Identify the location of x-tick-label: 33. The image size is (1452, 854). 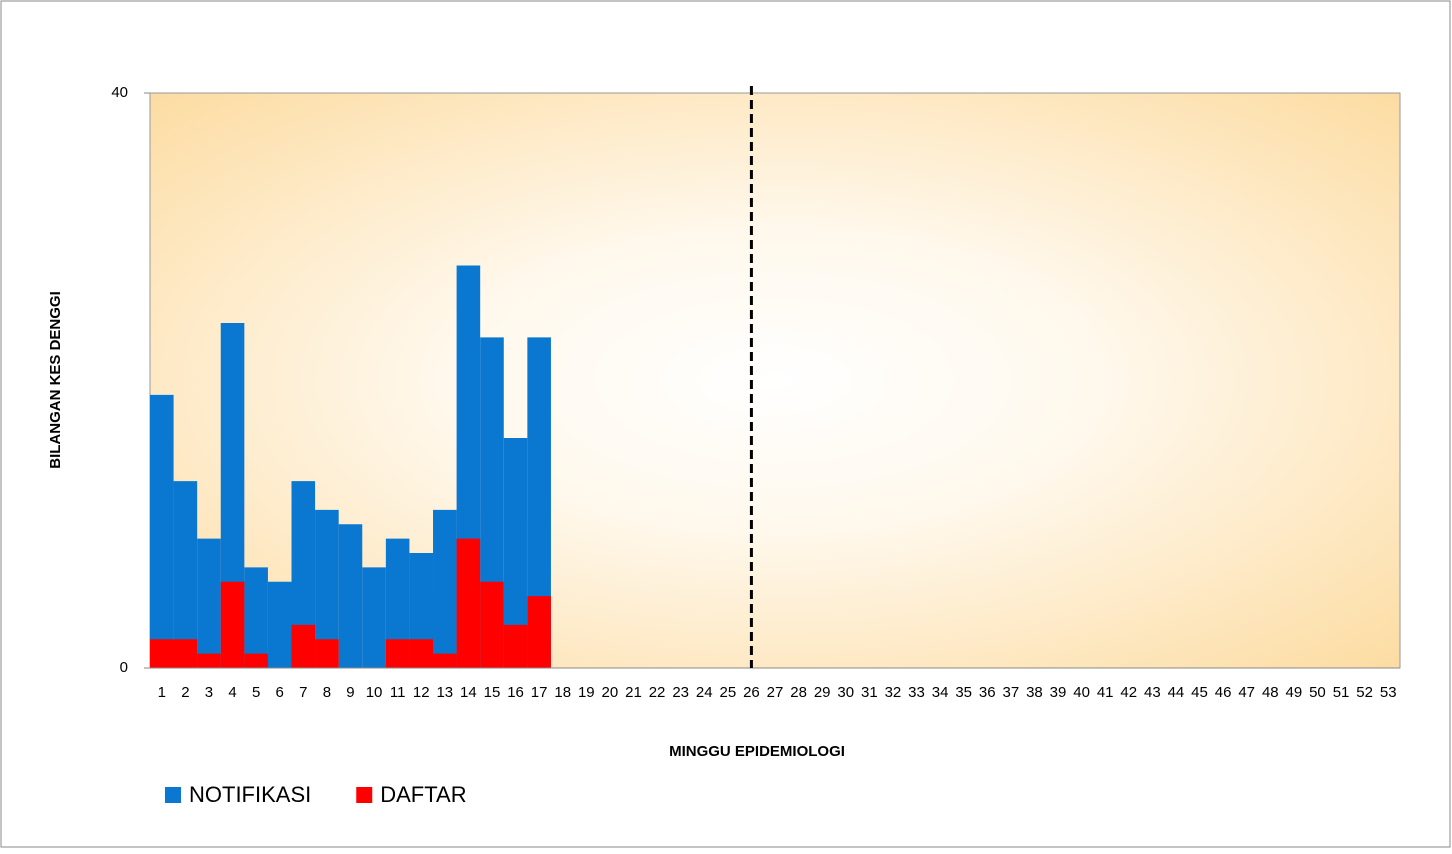
(916, 692).